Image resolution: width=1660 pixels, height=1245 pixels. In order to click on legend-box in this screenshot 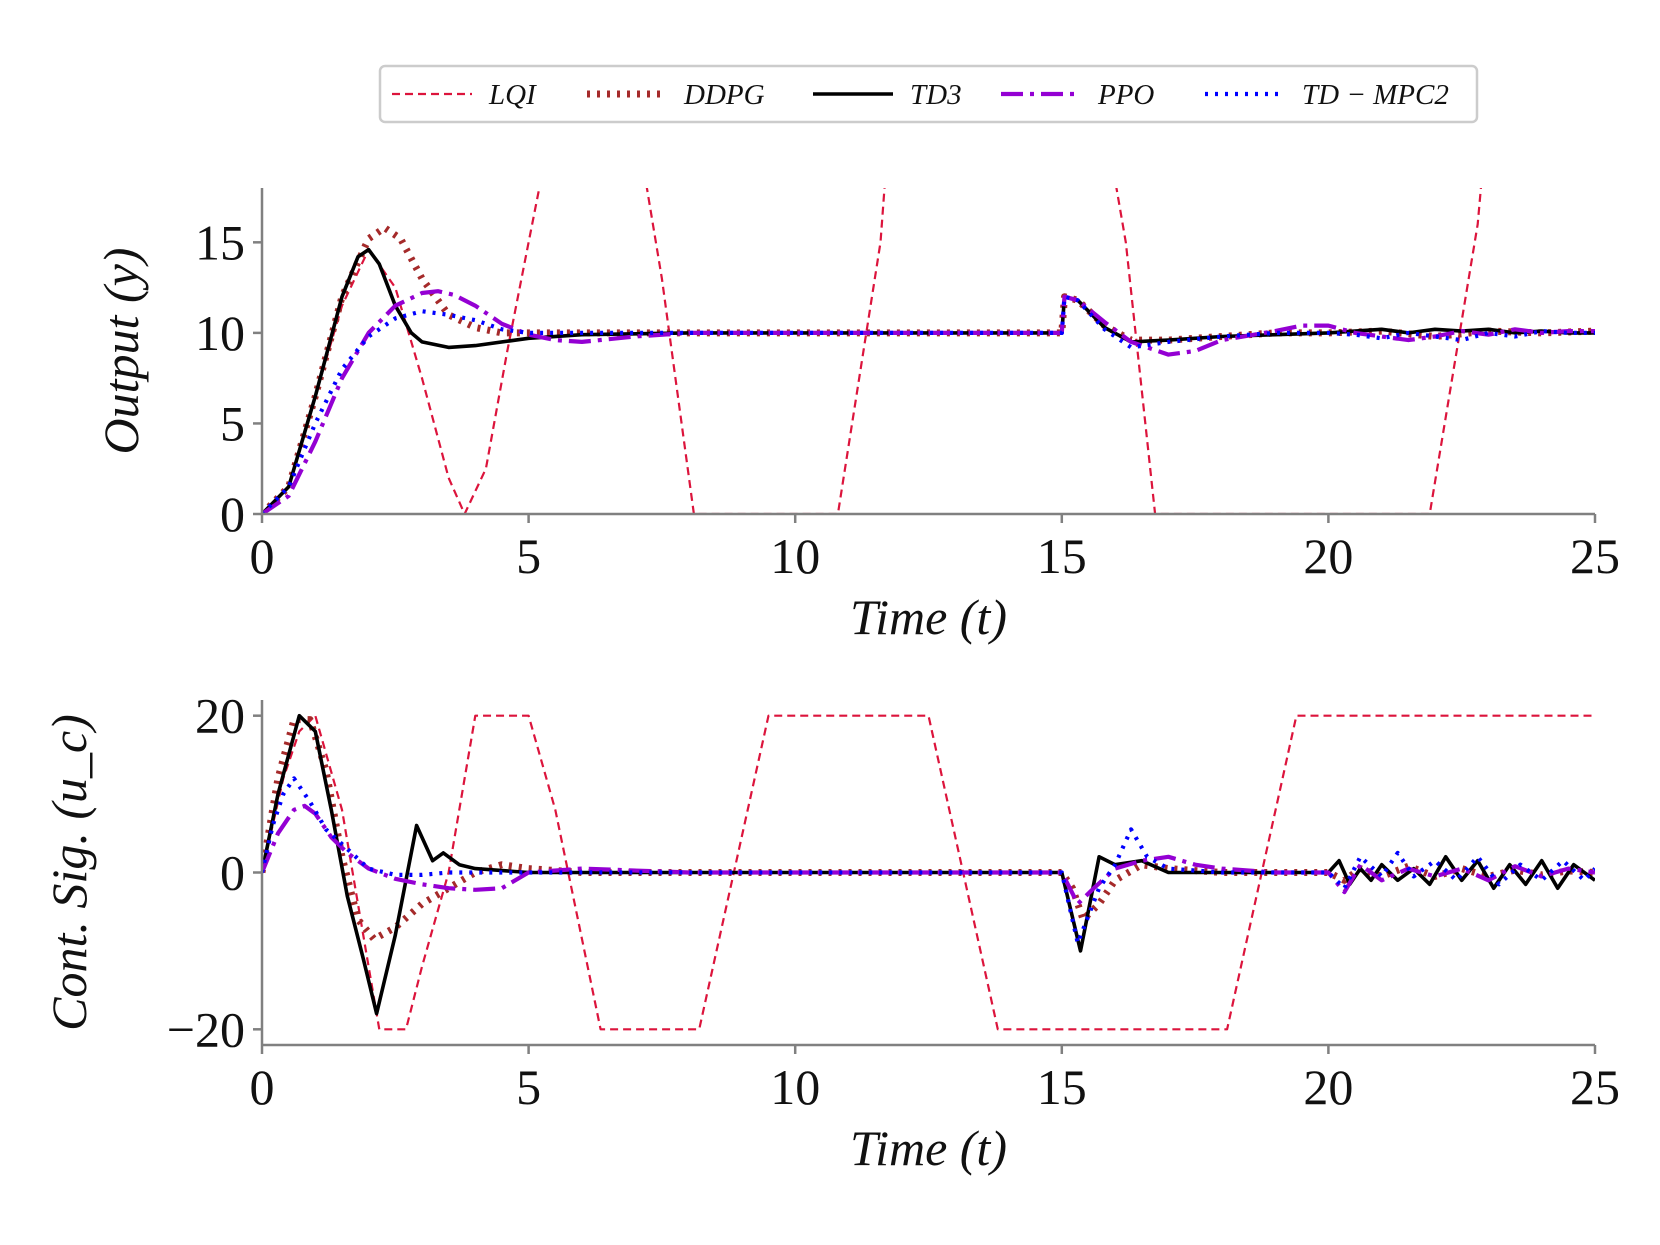, I will do `click(928, 94)`.